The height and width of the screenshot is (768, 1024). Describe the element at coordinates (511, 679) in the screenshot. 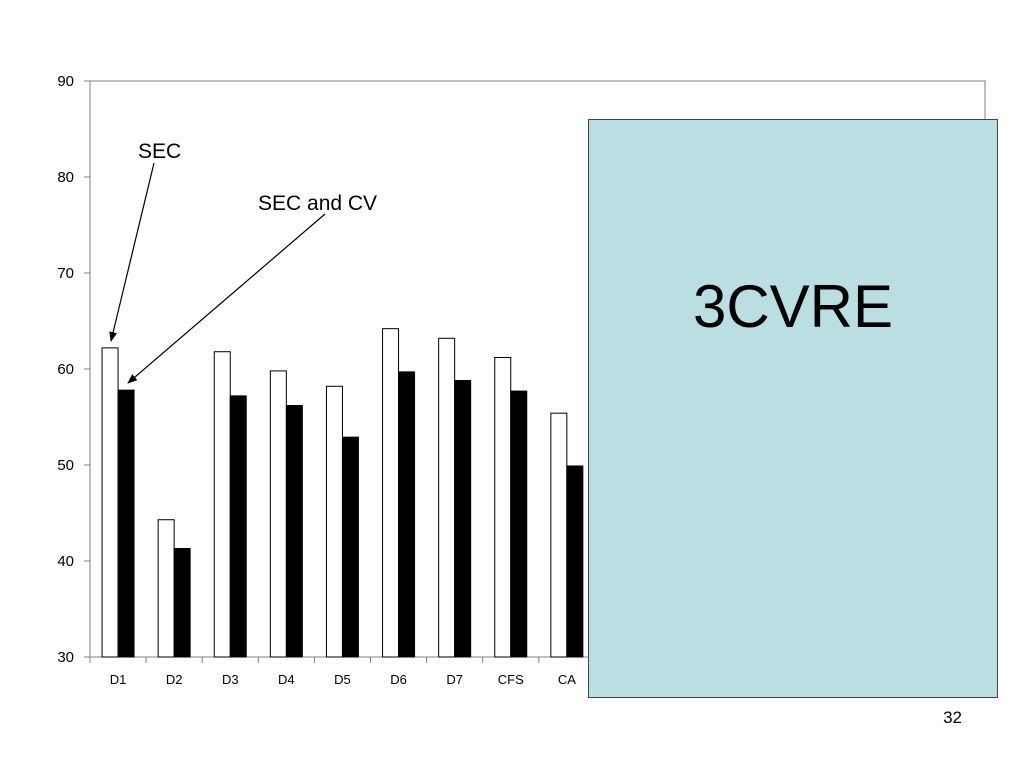

I see `x-tick-label: CFS` at that location.